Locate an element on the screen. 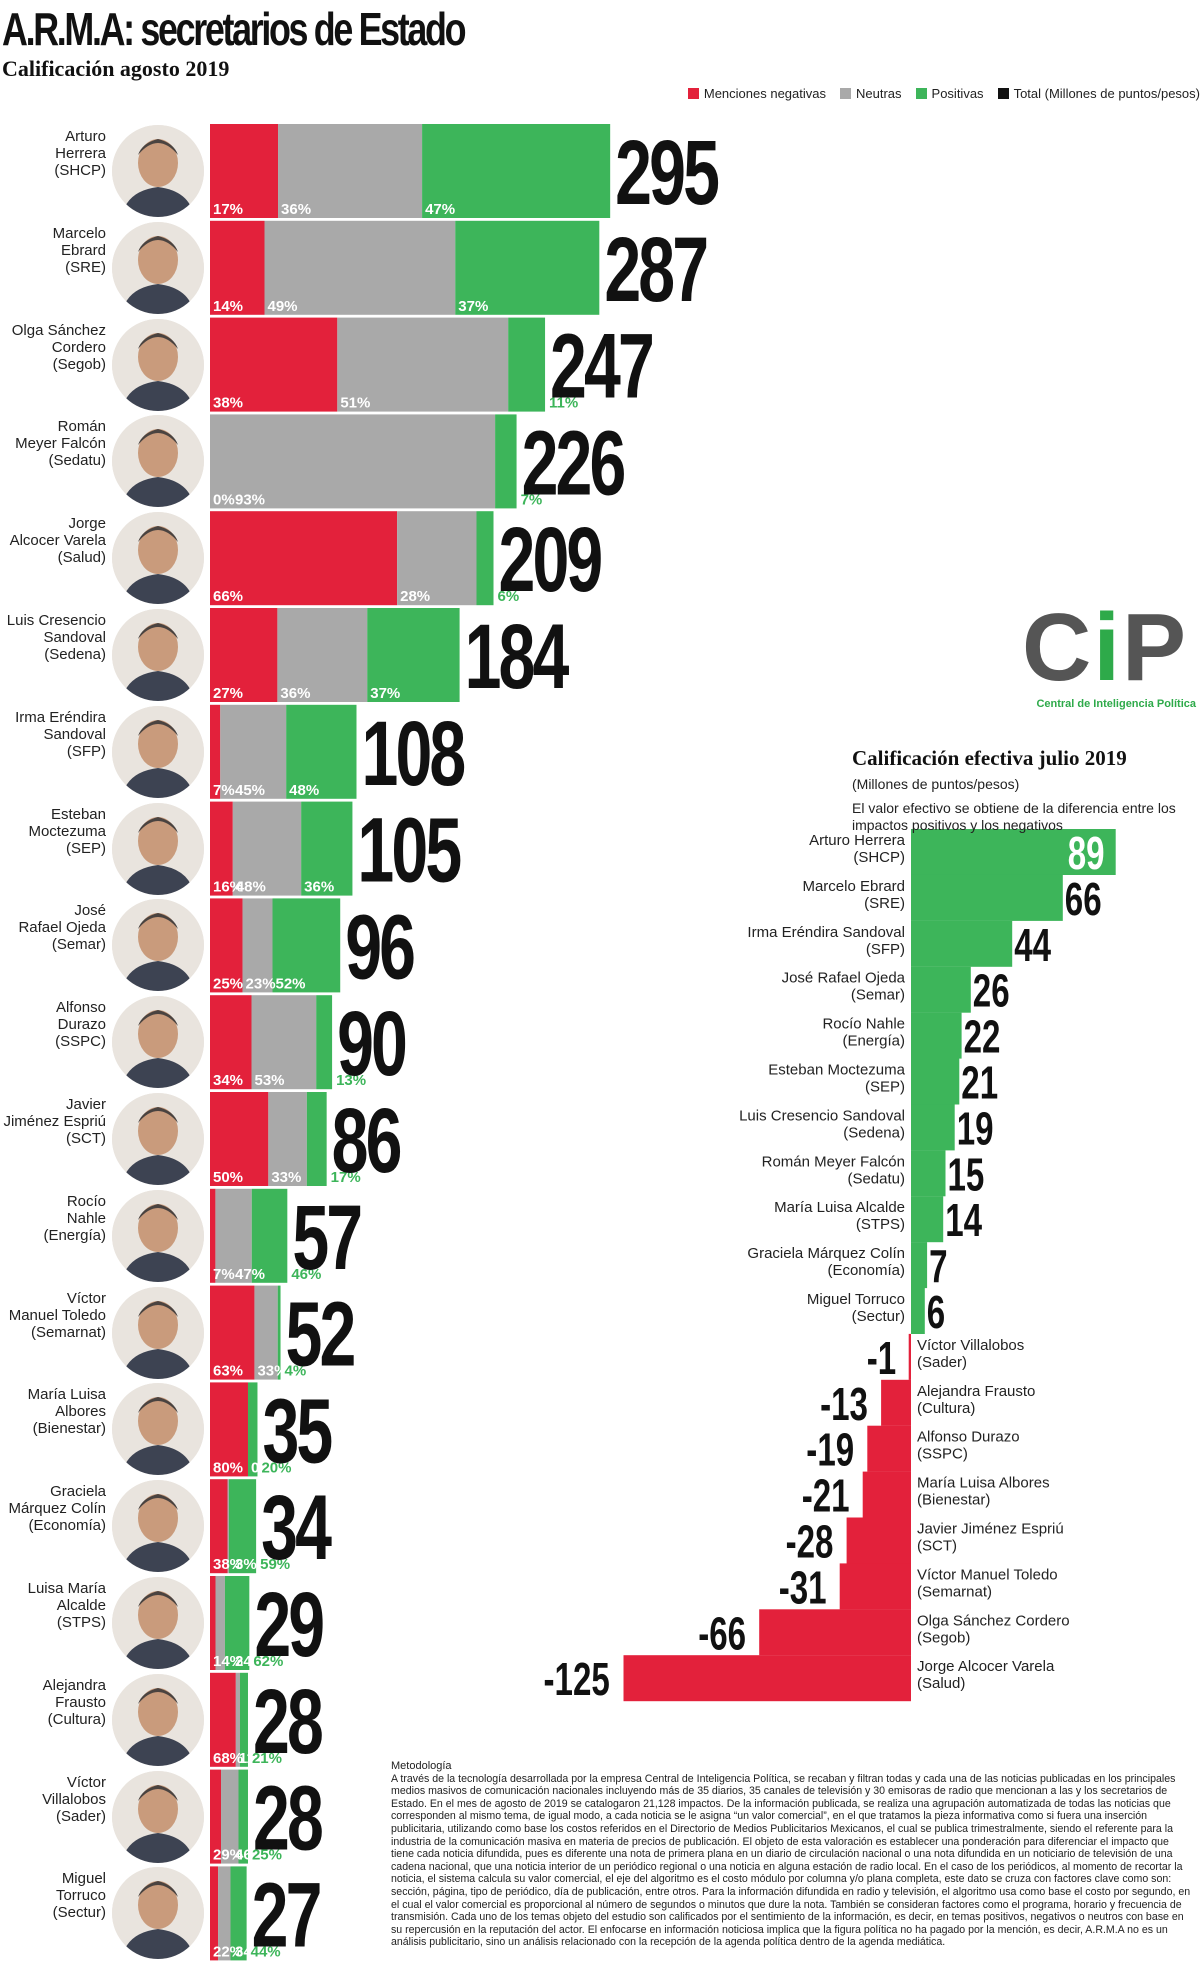 This screenshot has width=1200, height=1967. bar-percent-positive: 46% is located at coordinates (306, 1274).